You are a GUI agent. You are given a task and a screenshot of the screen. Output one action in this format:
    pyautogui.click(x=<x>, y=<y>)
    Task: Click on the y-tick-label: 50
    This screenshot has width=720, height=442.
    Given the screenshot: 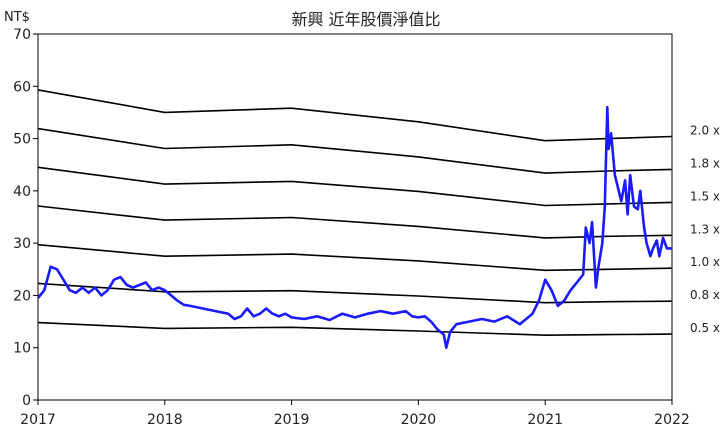 What is the action you would take?
    pyautogui.click(x=22, y=140)
    